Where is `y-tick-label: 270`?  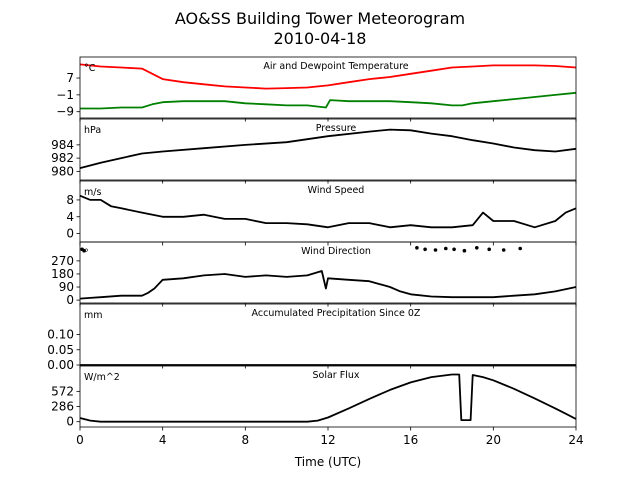
y-tick-label: 270 is located at coordinates (62, 261).